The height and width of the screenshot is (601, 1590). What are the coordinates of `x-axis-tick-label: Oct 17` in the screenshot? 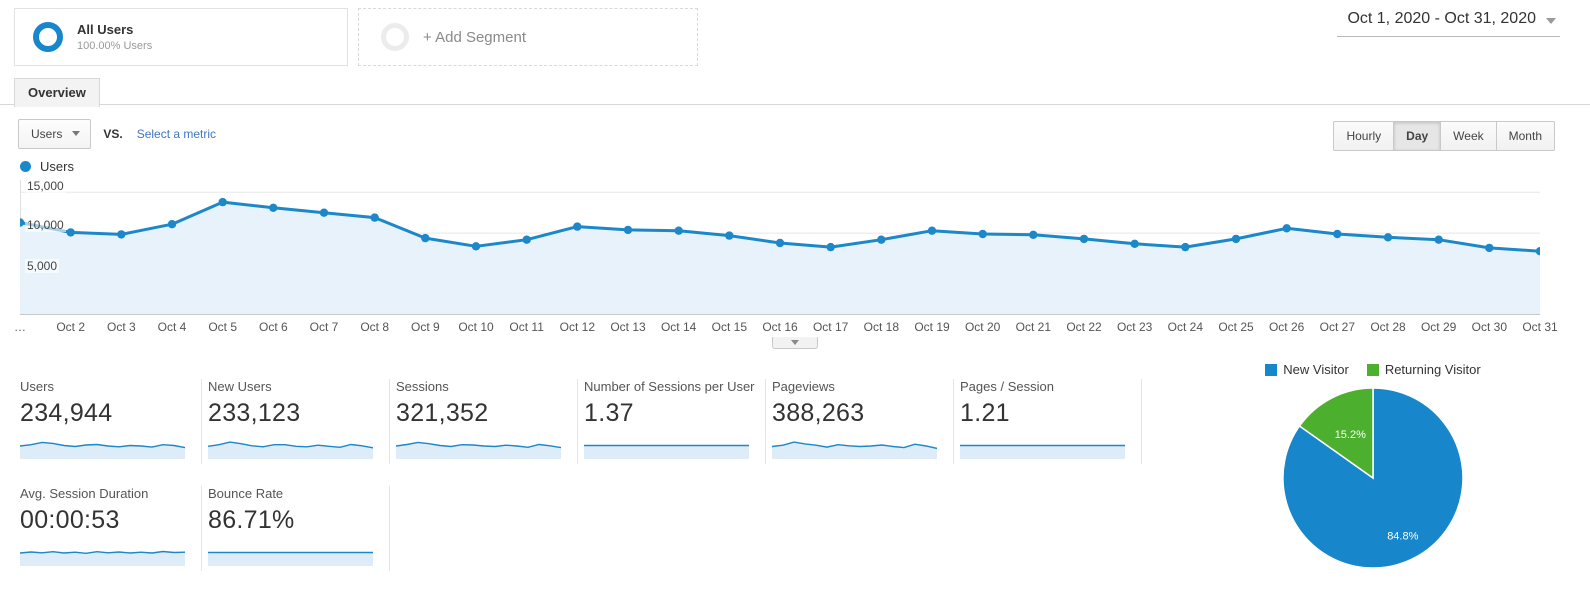 It's located at (830, 327).